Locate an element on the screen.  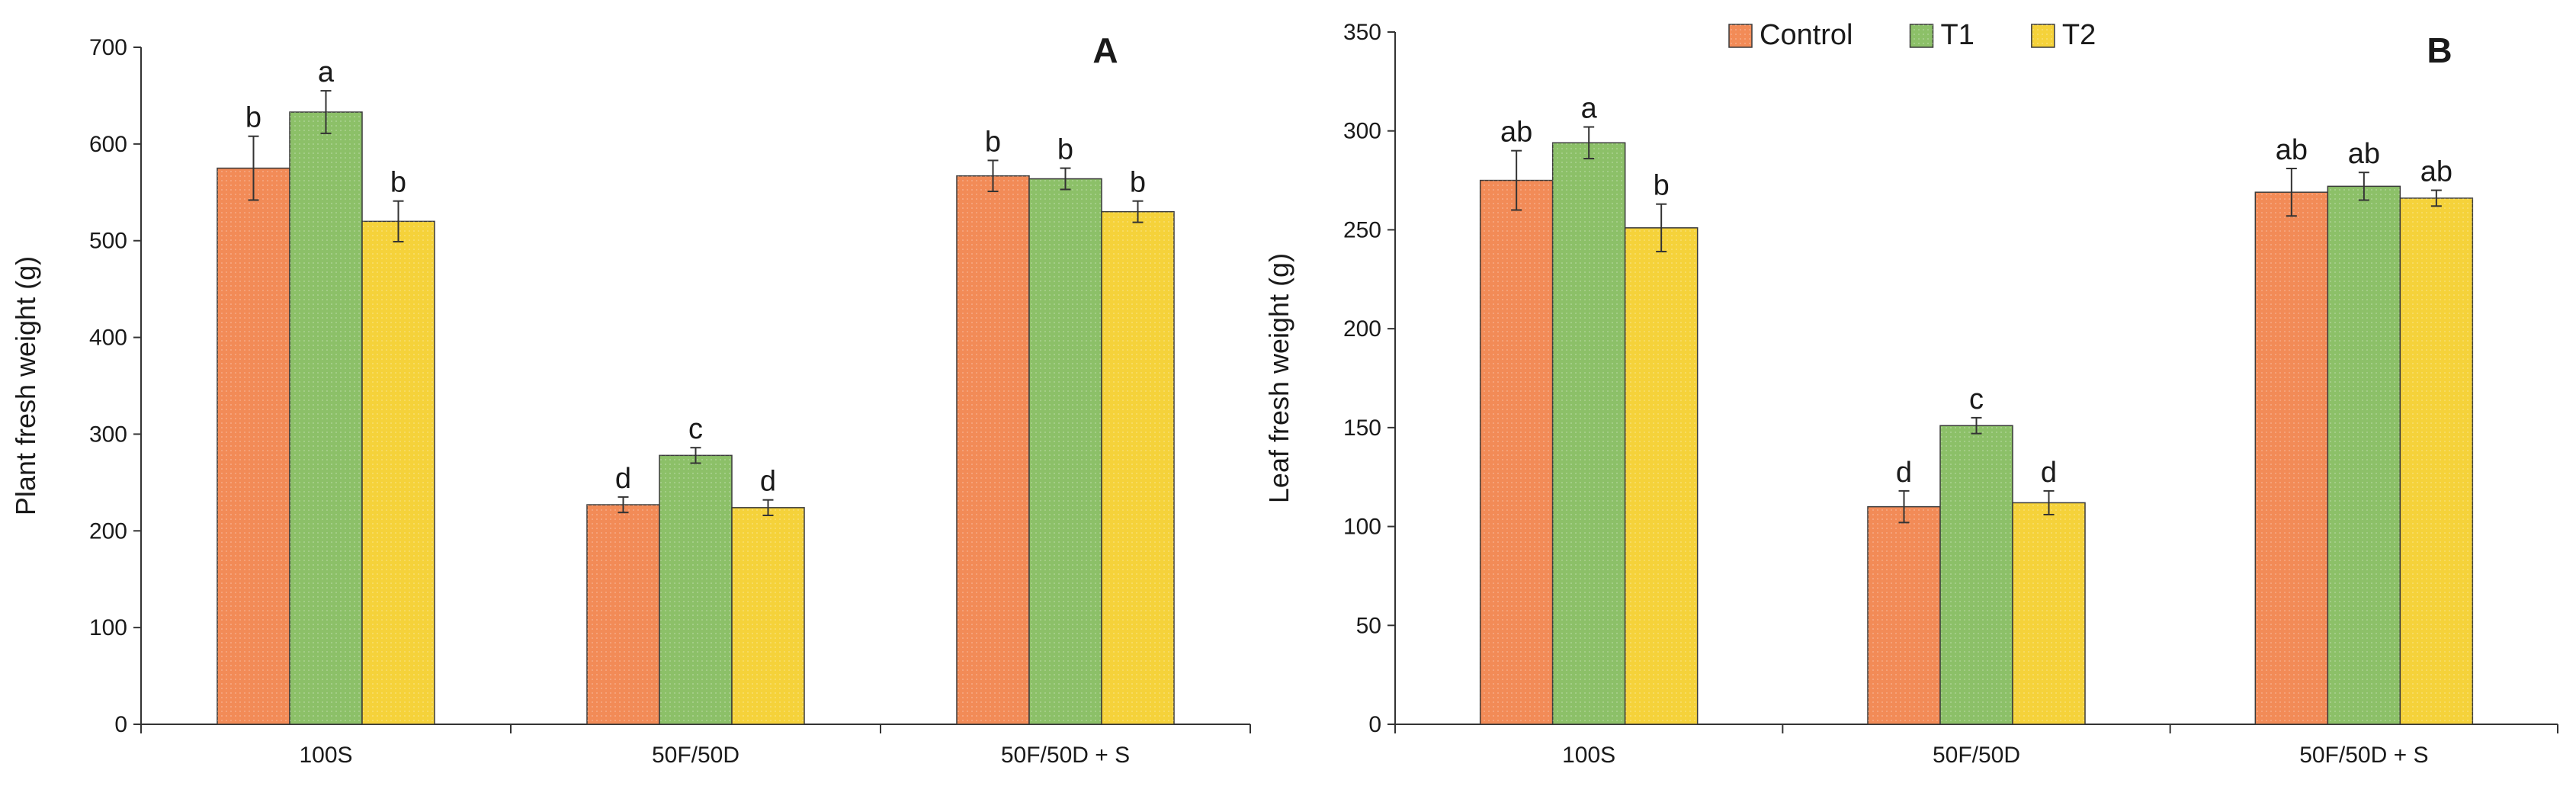
y-tick-label: 700 is located at coordinates (108, 48).